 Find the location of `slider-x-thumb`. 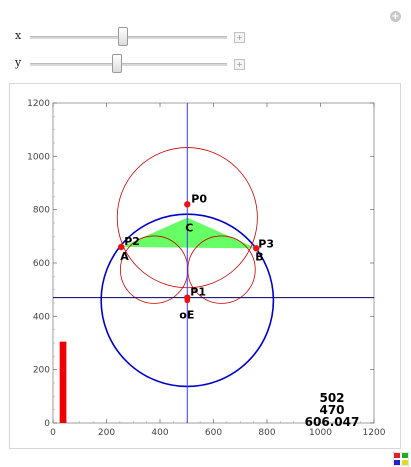

slider-x-thumb is located at coordinates (122, 36).